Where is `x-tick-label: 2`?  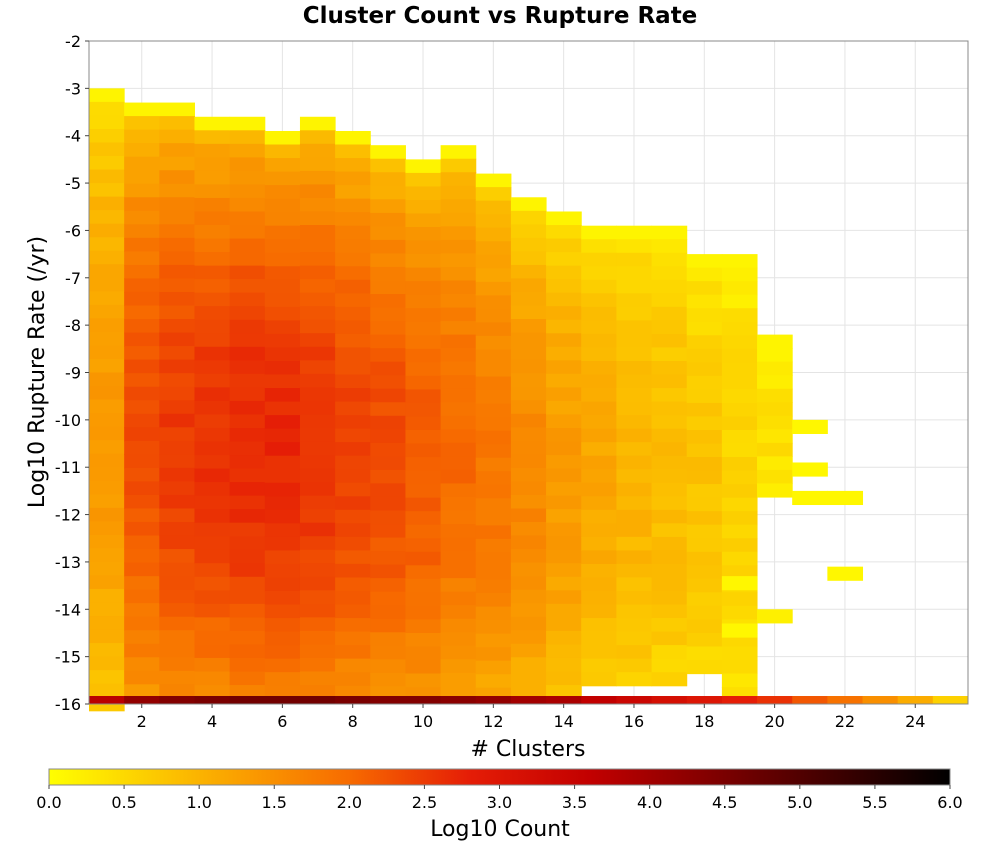 x-tick-label: 2 is located at coordinates (142, 721).